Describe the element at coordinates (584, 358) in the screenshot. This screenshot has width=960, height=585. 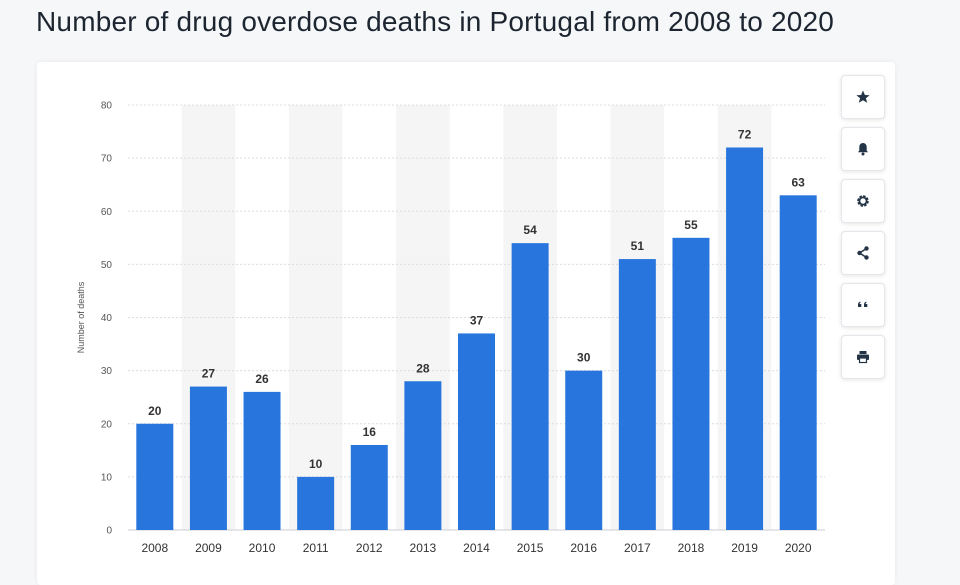
I see `data-label: 30` at that location.